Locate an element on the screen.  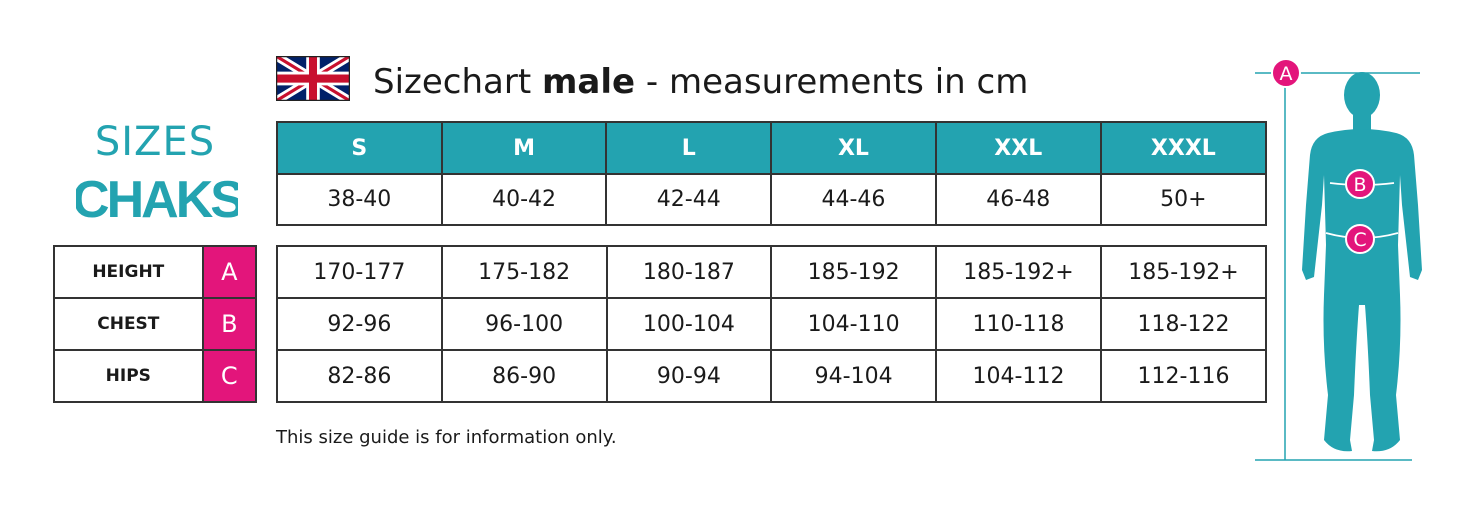
male-silhouette is located at coordinates (1362, 262).